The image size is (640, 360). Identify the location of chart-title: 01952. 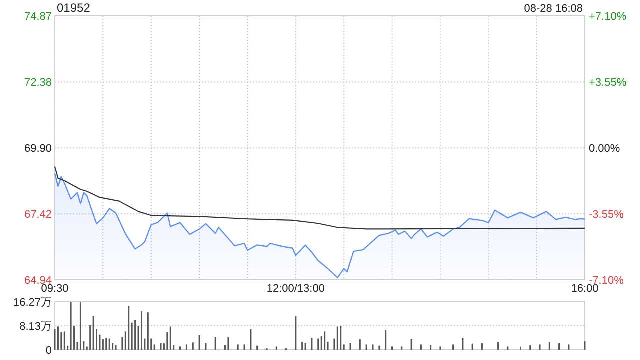
(74, 8).